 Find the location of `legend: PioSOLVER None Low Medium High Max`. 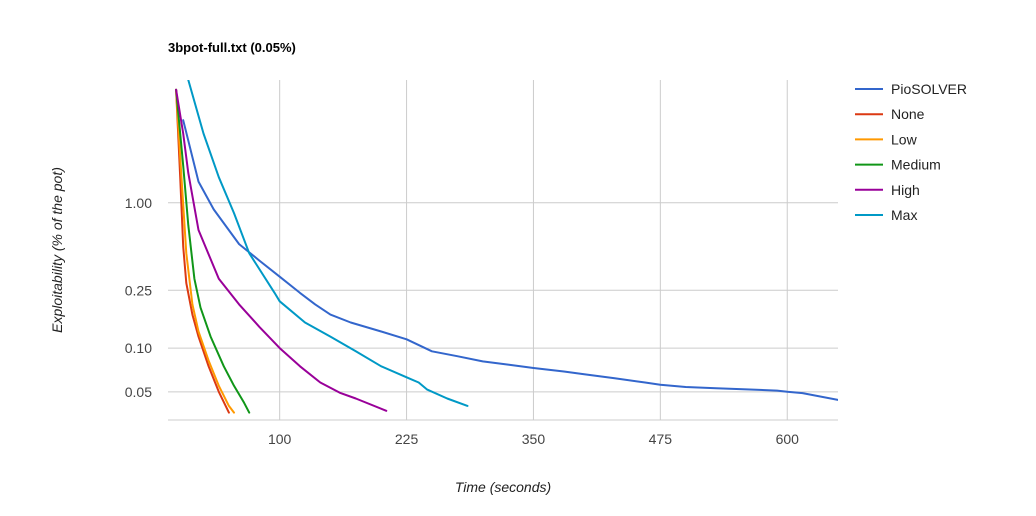

legend: PioSOLVER None Low Medium High Max is located at coordinates (911, 152).